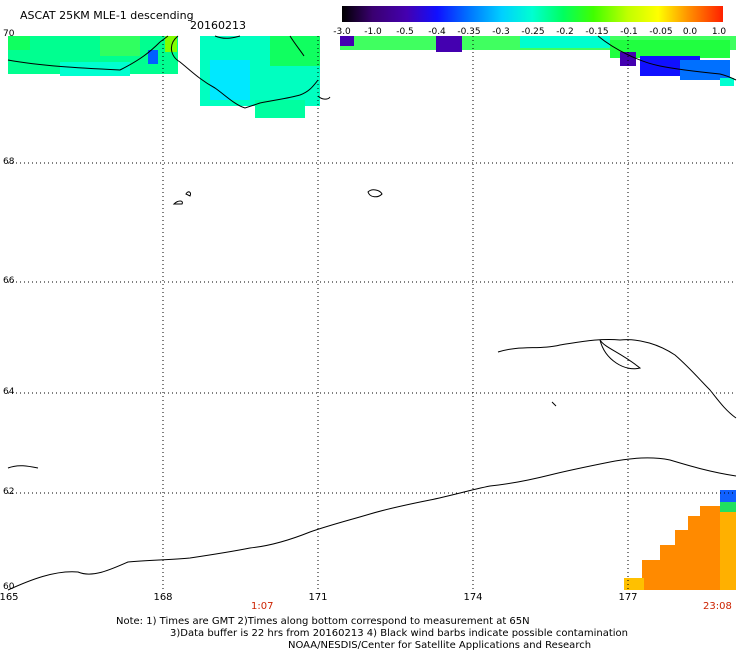 The width and height of the screenshot is (740, 651). I want to click on map-title: ASCAT 25KM MLE-1 descending, so click(107, 15).